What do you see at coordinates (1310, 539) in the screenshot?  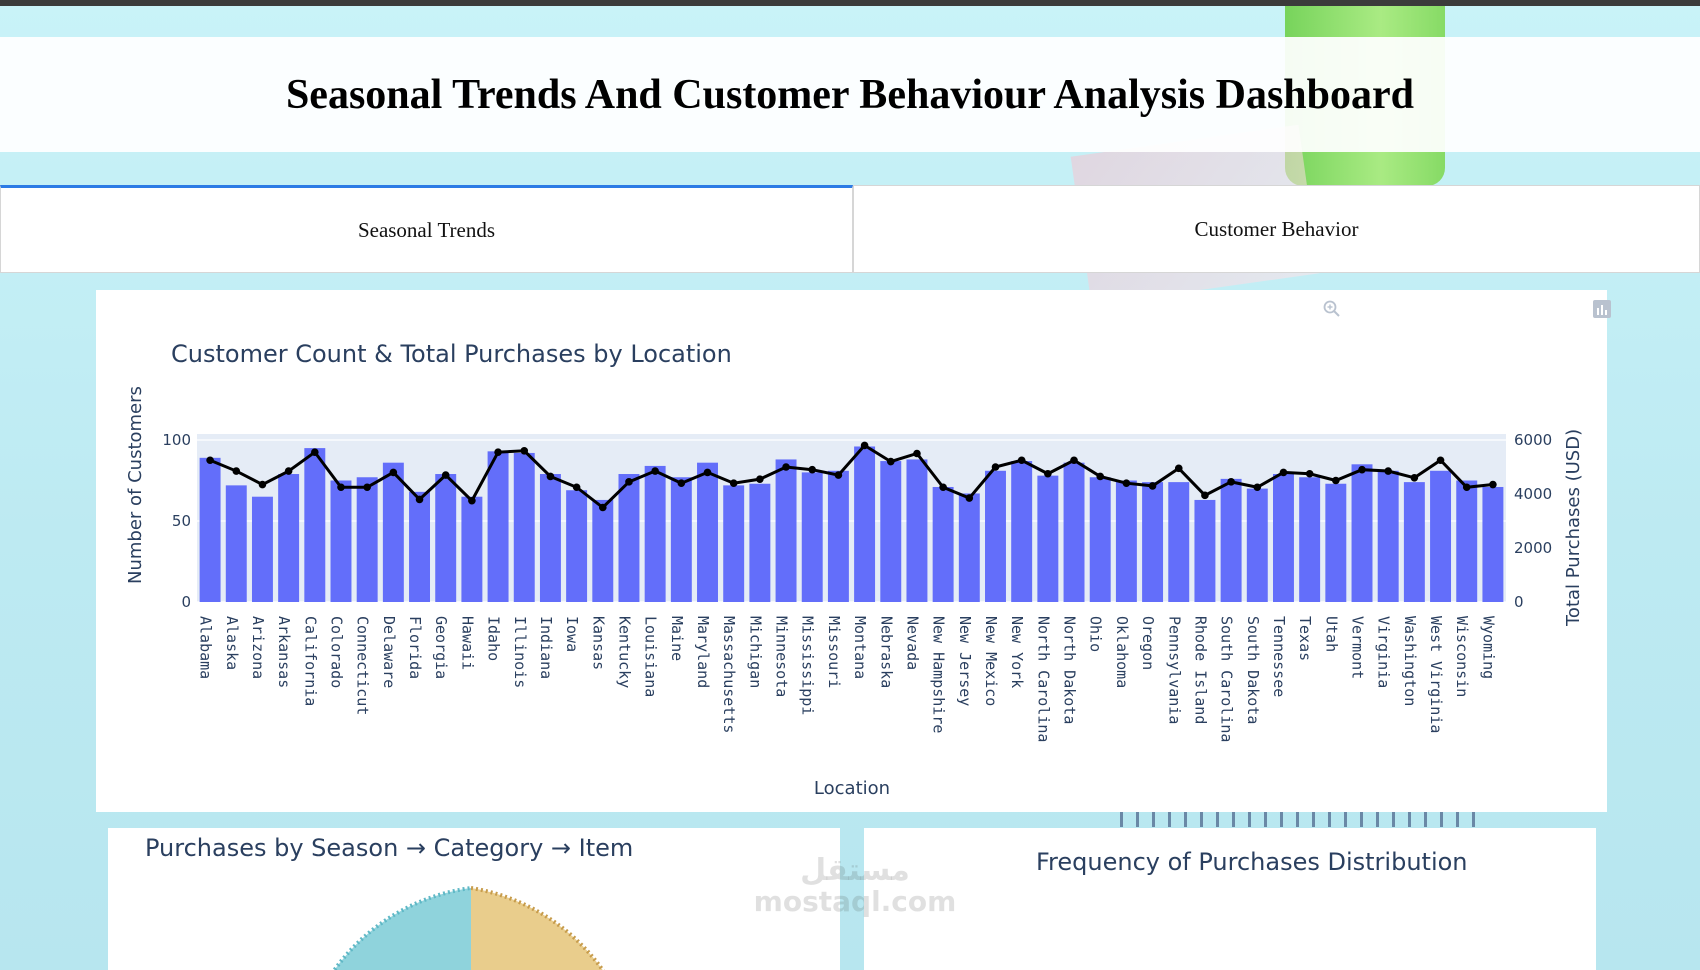 I see `bar-texas` at bounding box center [1310, 539].